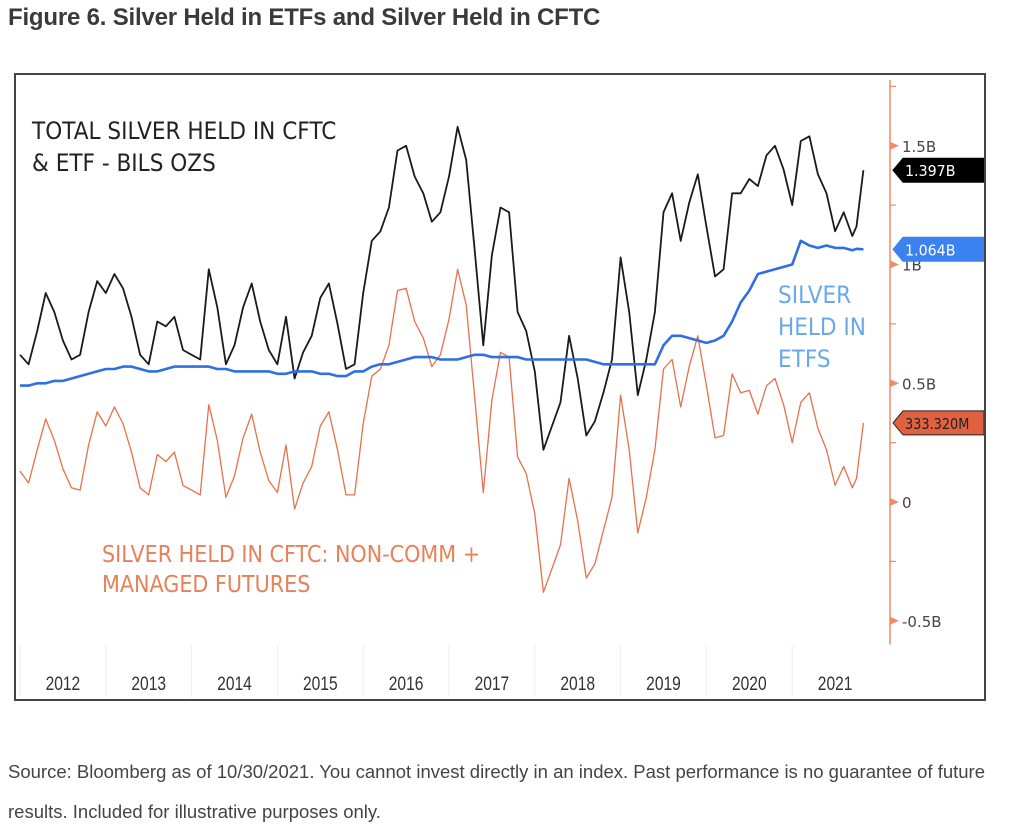 The image size is (1024, 832). I want to click on last-value-label-cftc: 333.320M, so click(937, 424).